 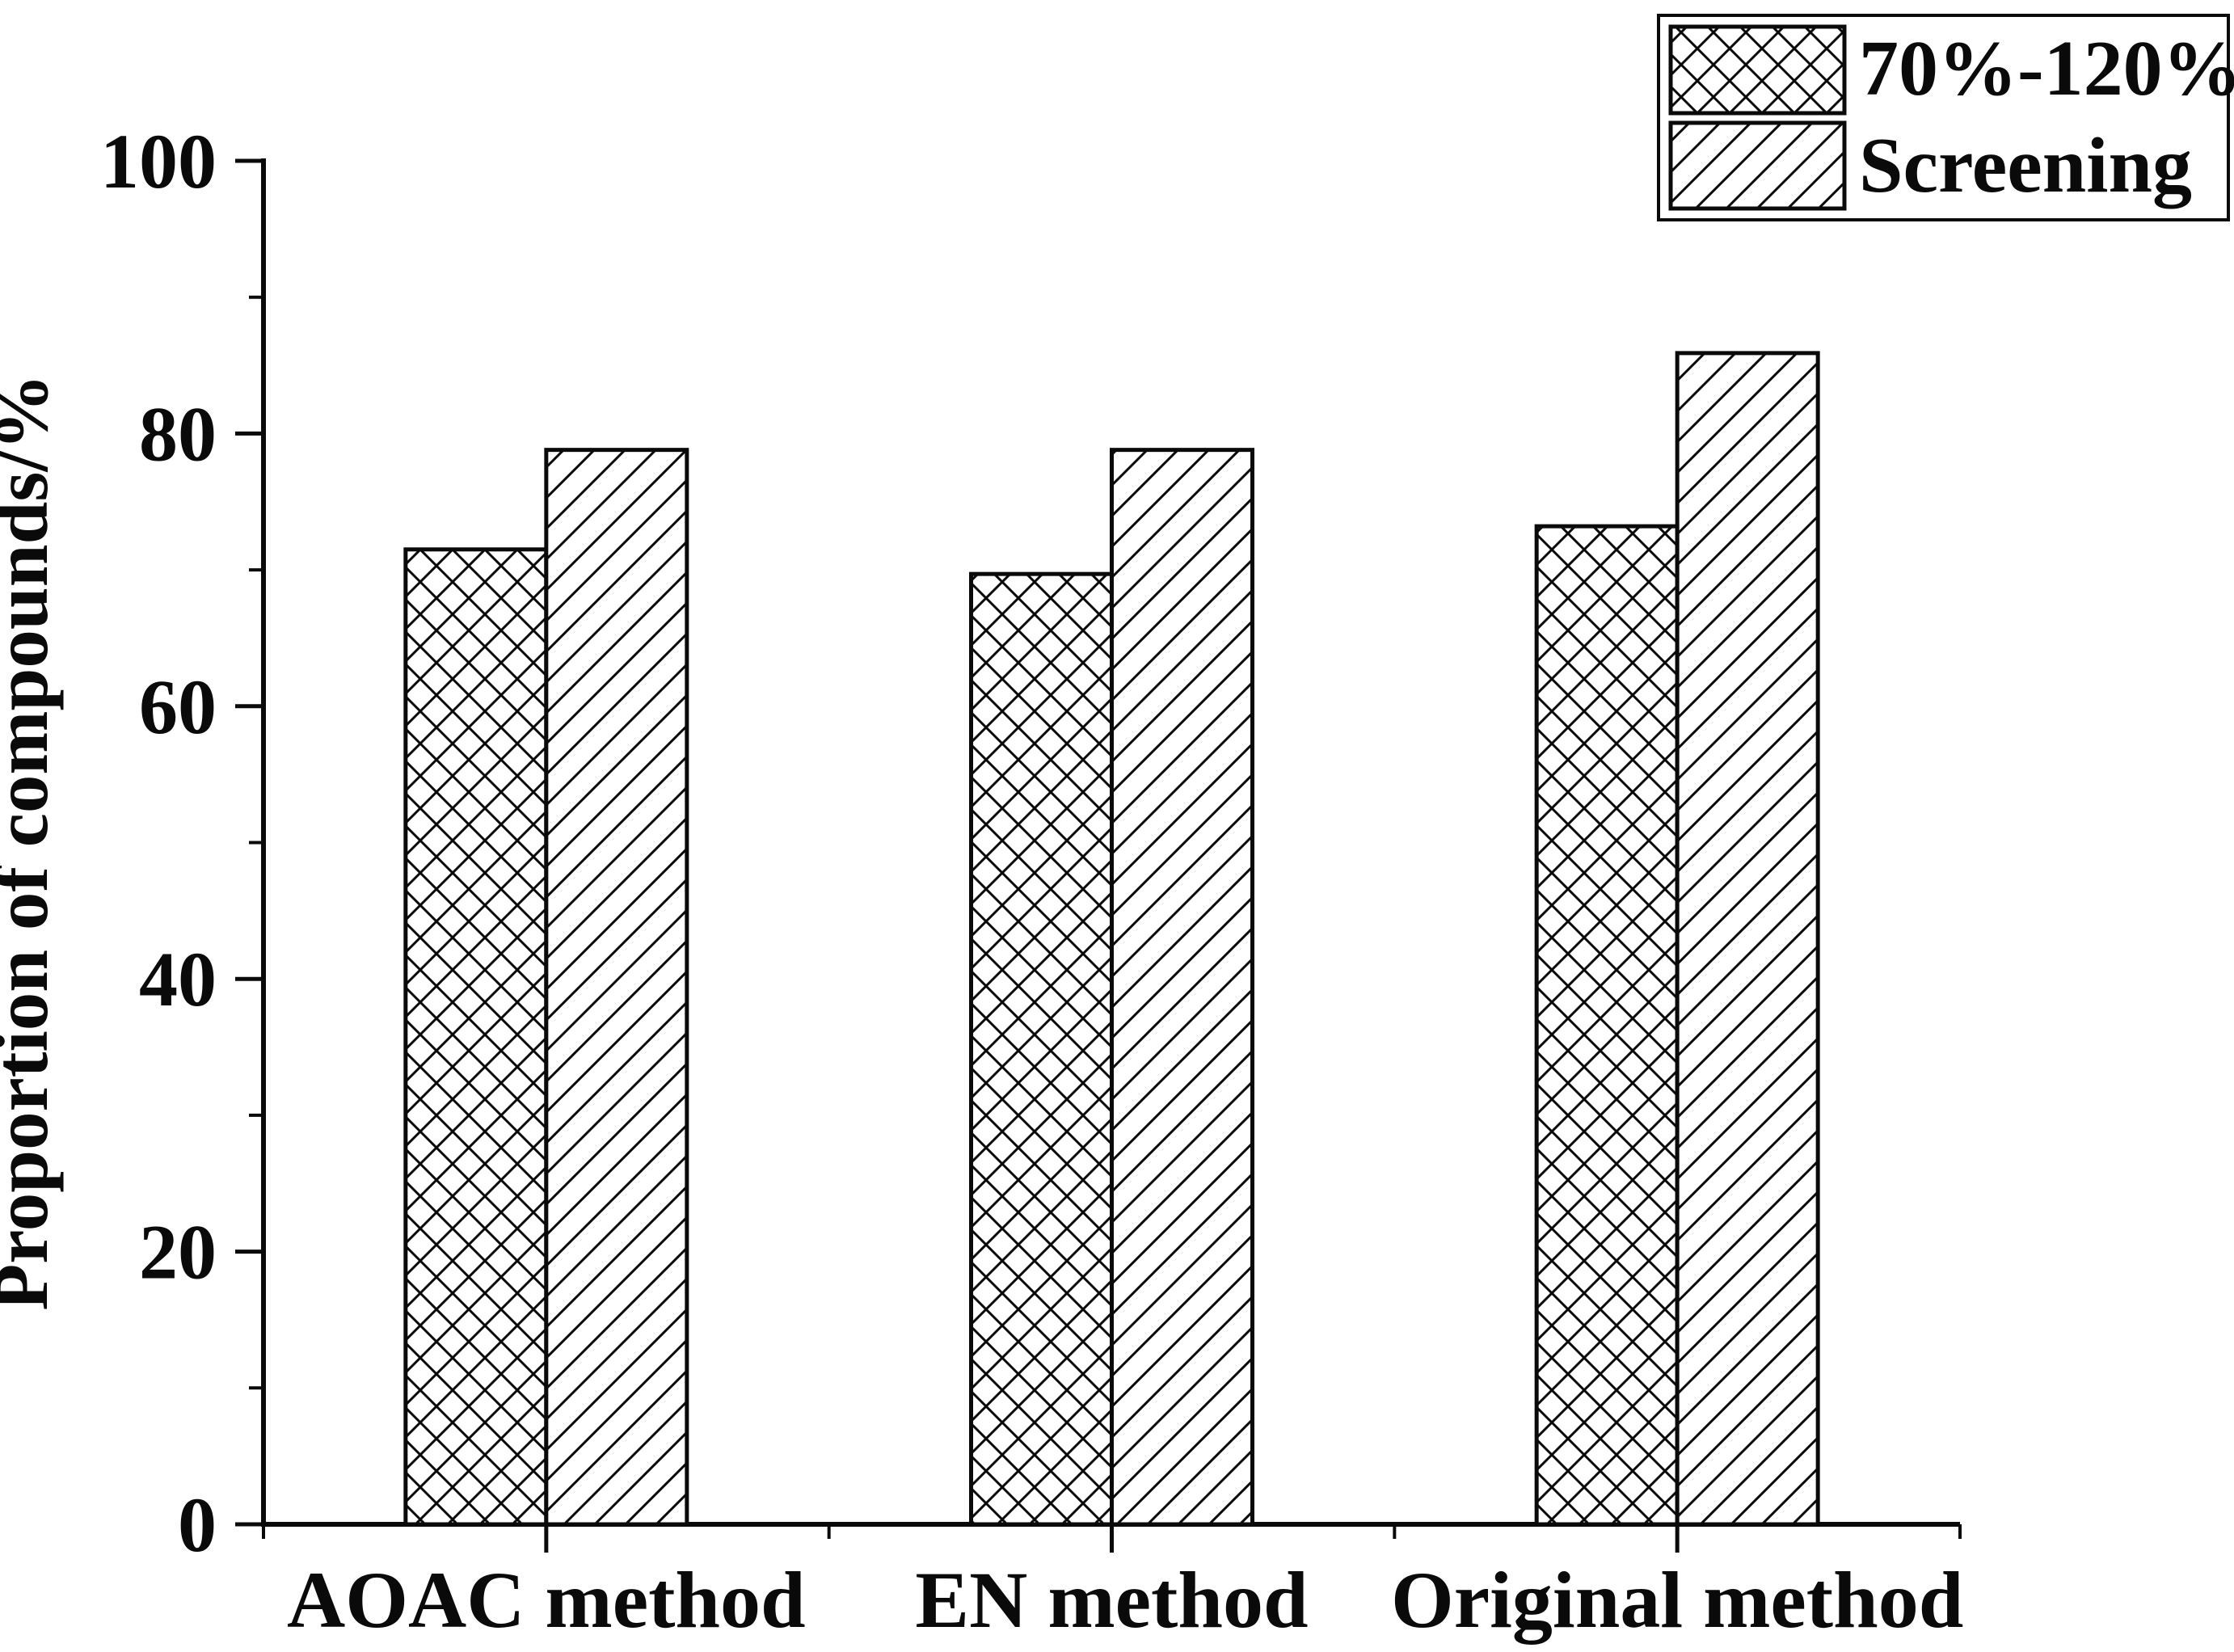 I want to click on bar-en-method-screening, so click(x=1182, y=987).